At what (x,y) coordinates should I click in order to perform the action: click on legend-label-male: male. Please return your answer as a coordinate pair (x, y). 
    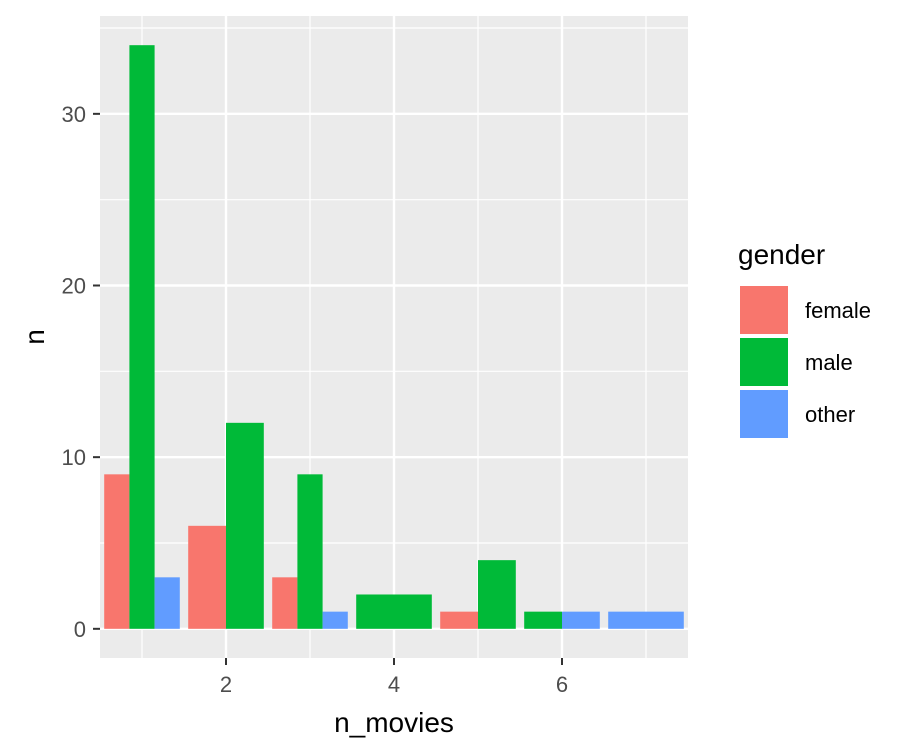
    Looking at the image, I should click on (829, 362).